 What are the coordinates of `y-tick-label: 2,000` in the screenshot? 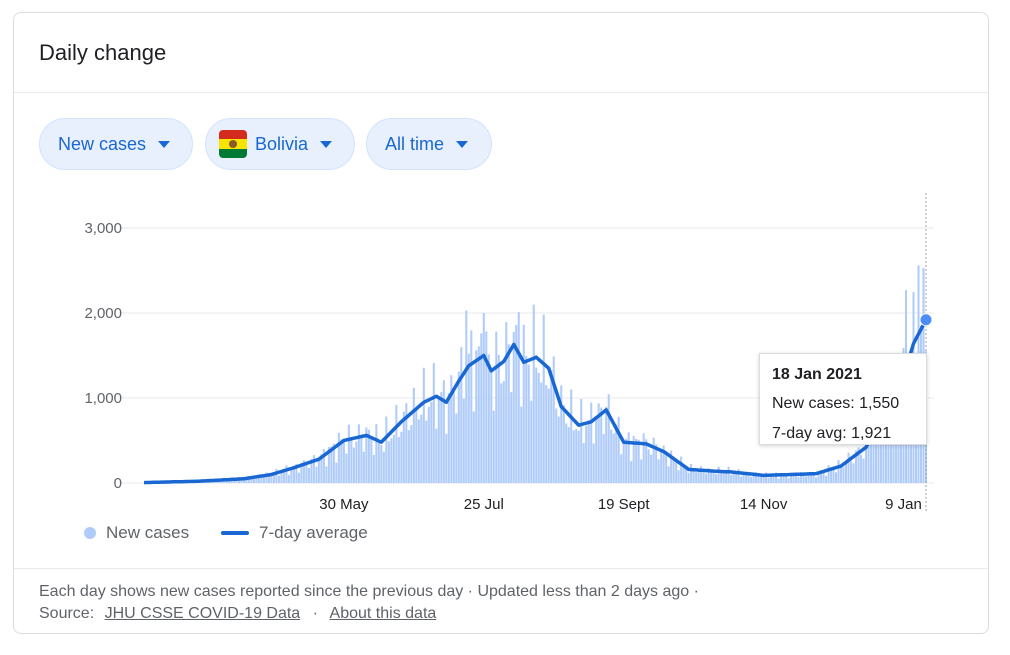 It's located at (103, 313).